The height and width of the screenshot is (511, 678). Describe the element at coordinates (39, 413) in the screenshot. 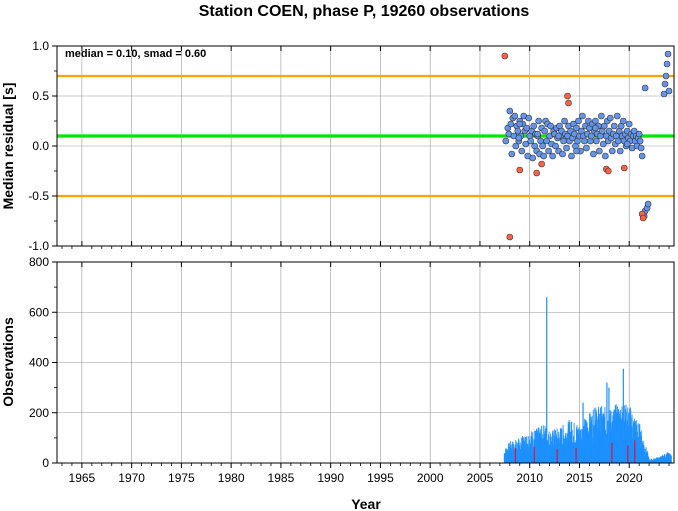

I see `y-tick-label: 200` at that location.